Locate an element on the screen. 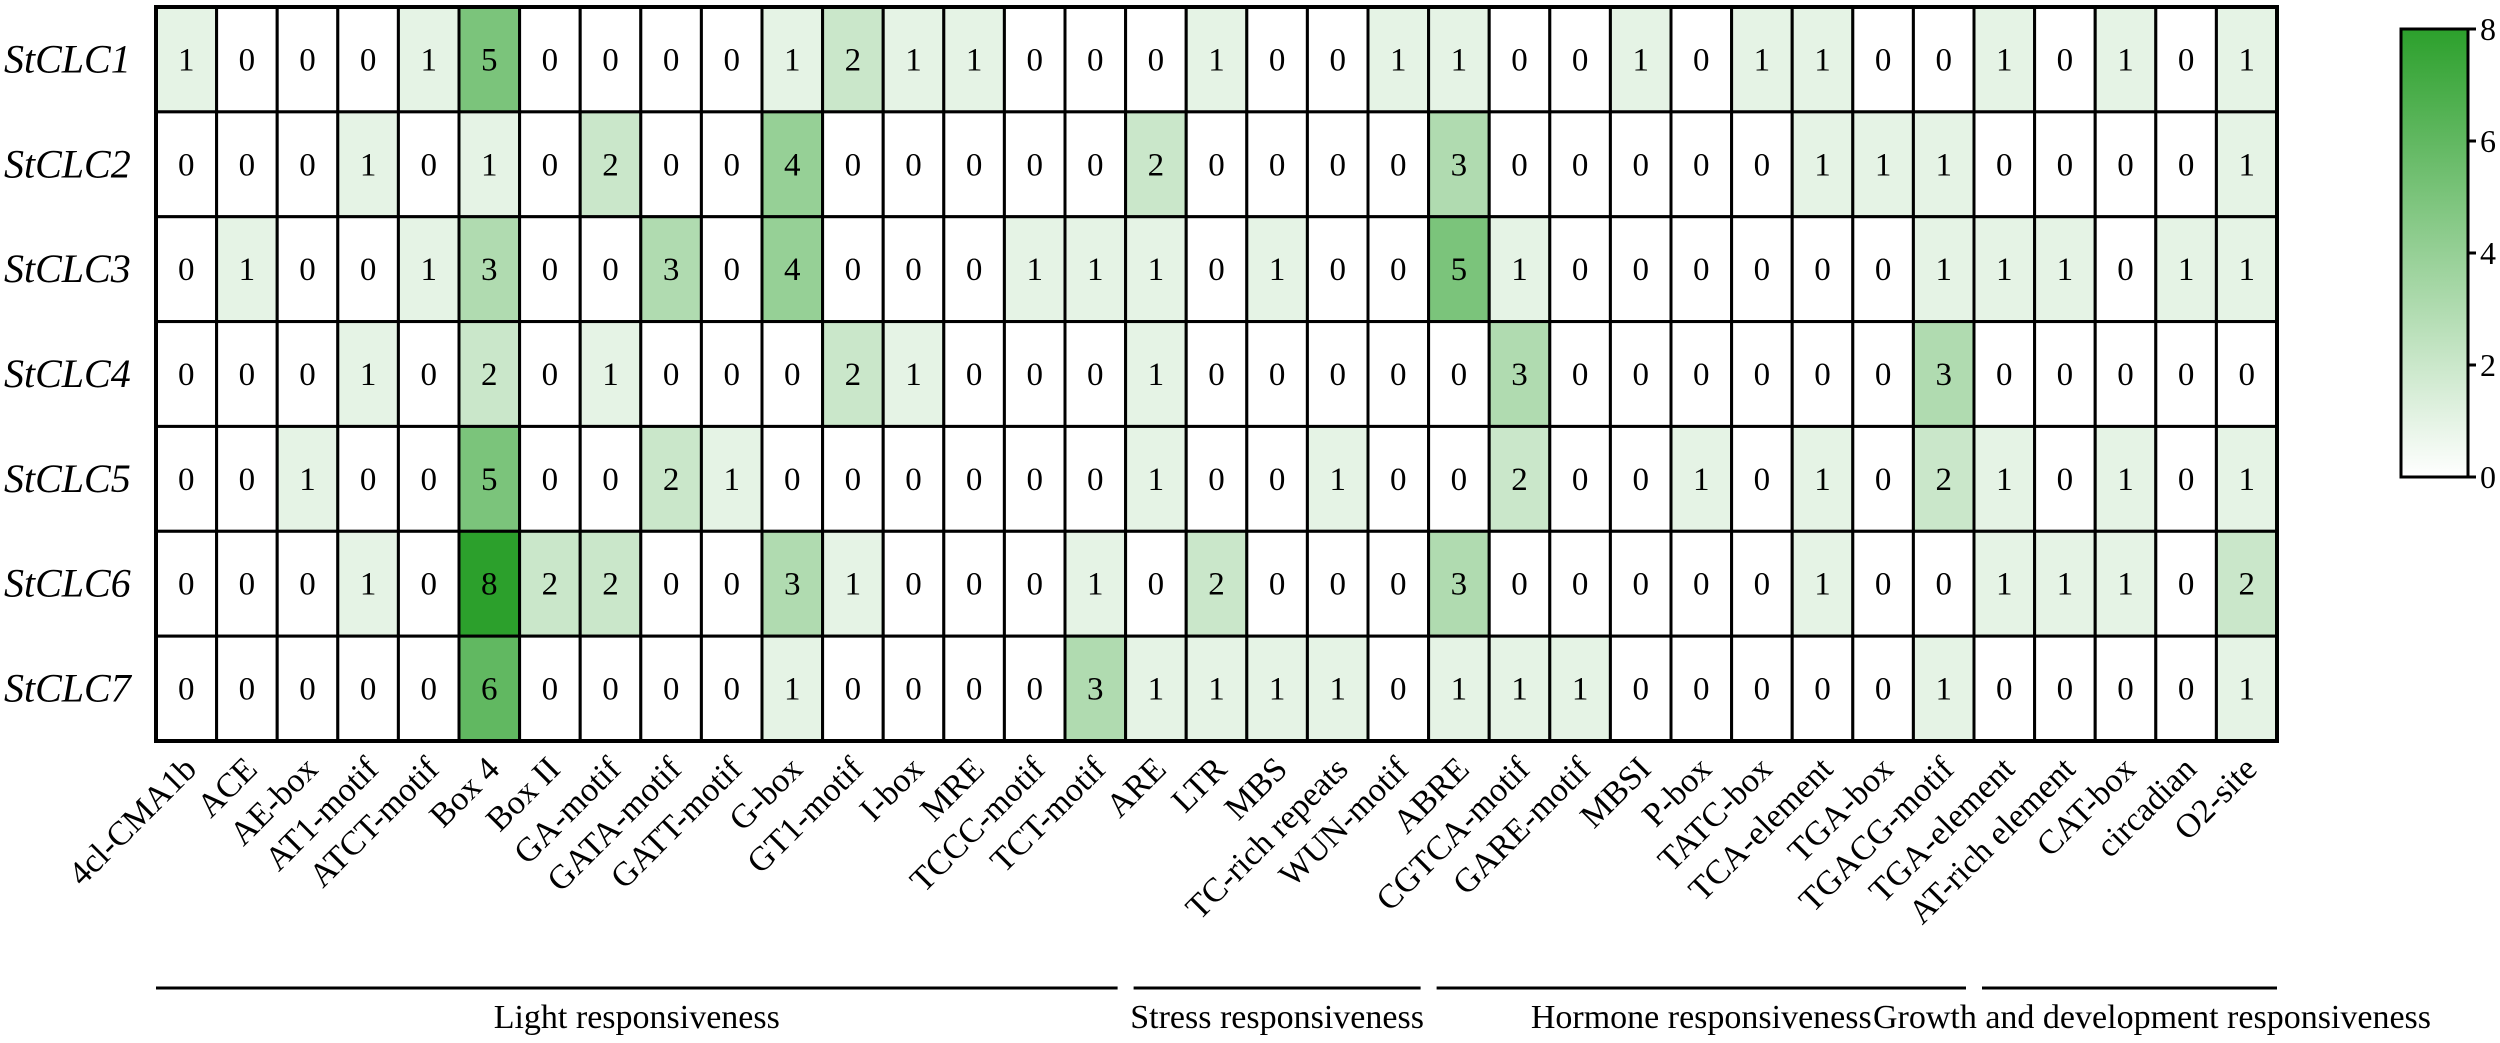  row-label: StCLC4 is located at coordinates (67, 373).